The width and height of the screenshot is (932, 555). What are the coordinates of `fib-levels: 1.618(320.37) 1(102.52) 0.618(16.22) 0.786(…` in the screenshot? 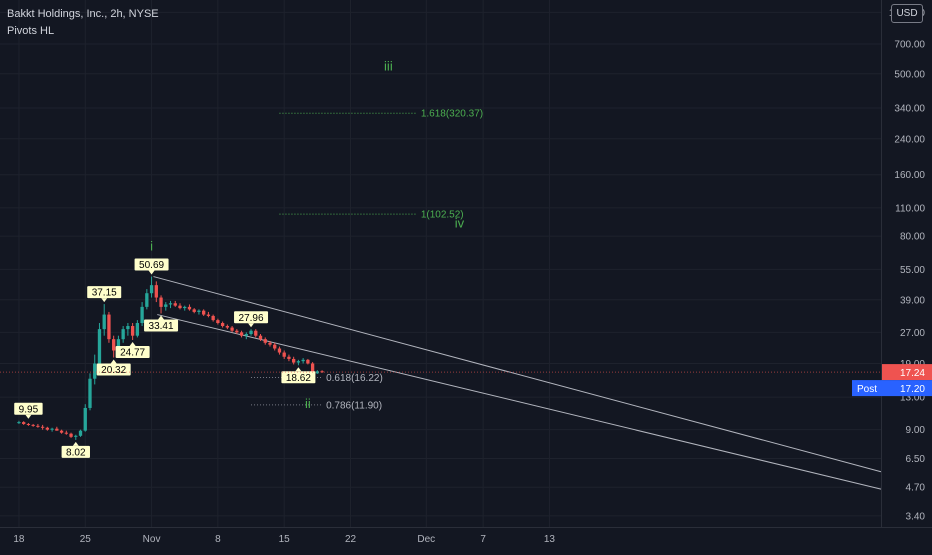 It's located at (367, 260).